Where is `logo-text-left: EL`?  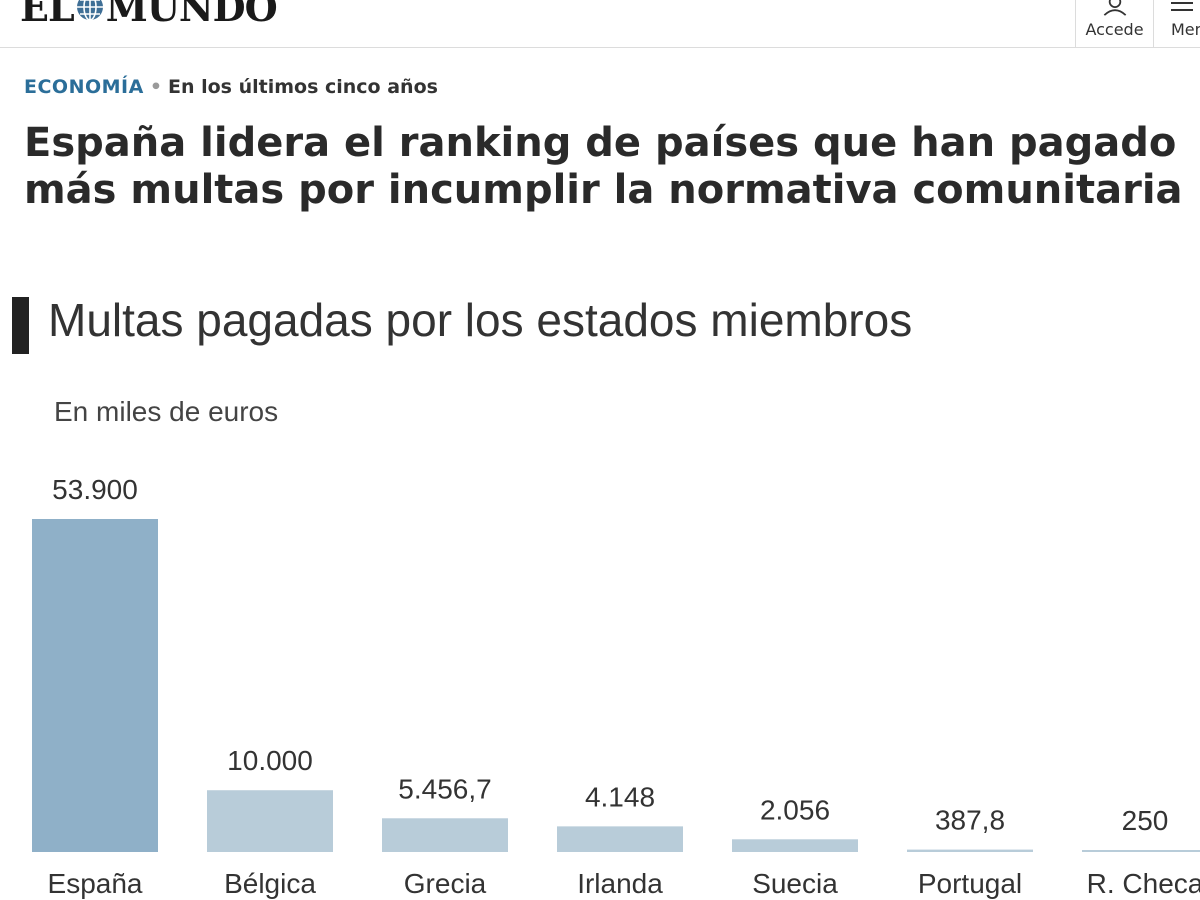 logo-text-left: EL is located at coordinates (47, 15).